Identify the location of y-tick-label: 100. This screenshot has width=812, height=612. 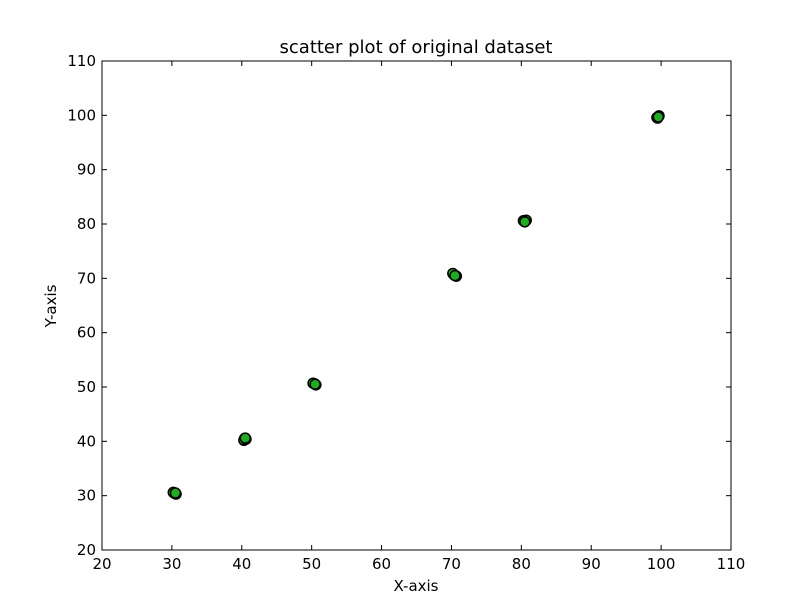
(81, 115).